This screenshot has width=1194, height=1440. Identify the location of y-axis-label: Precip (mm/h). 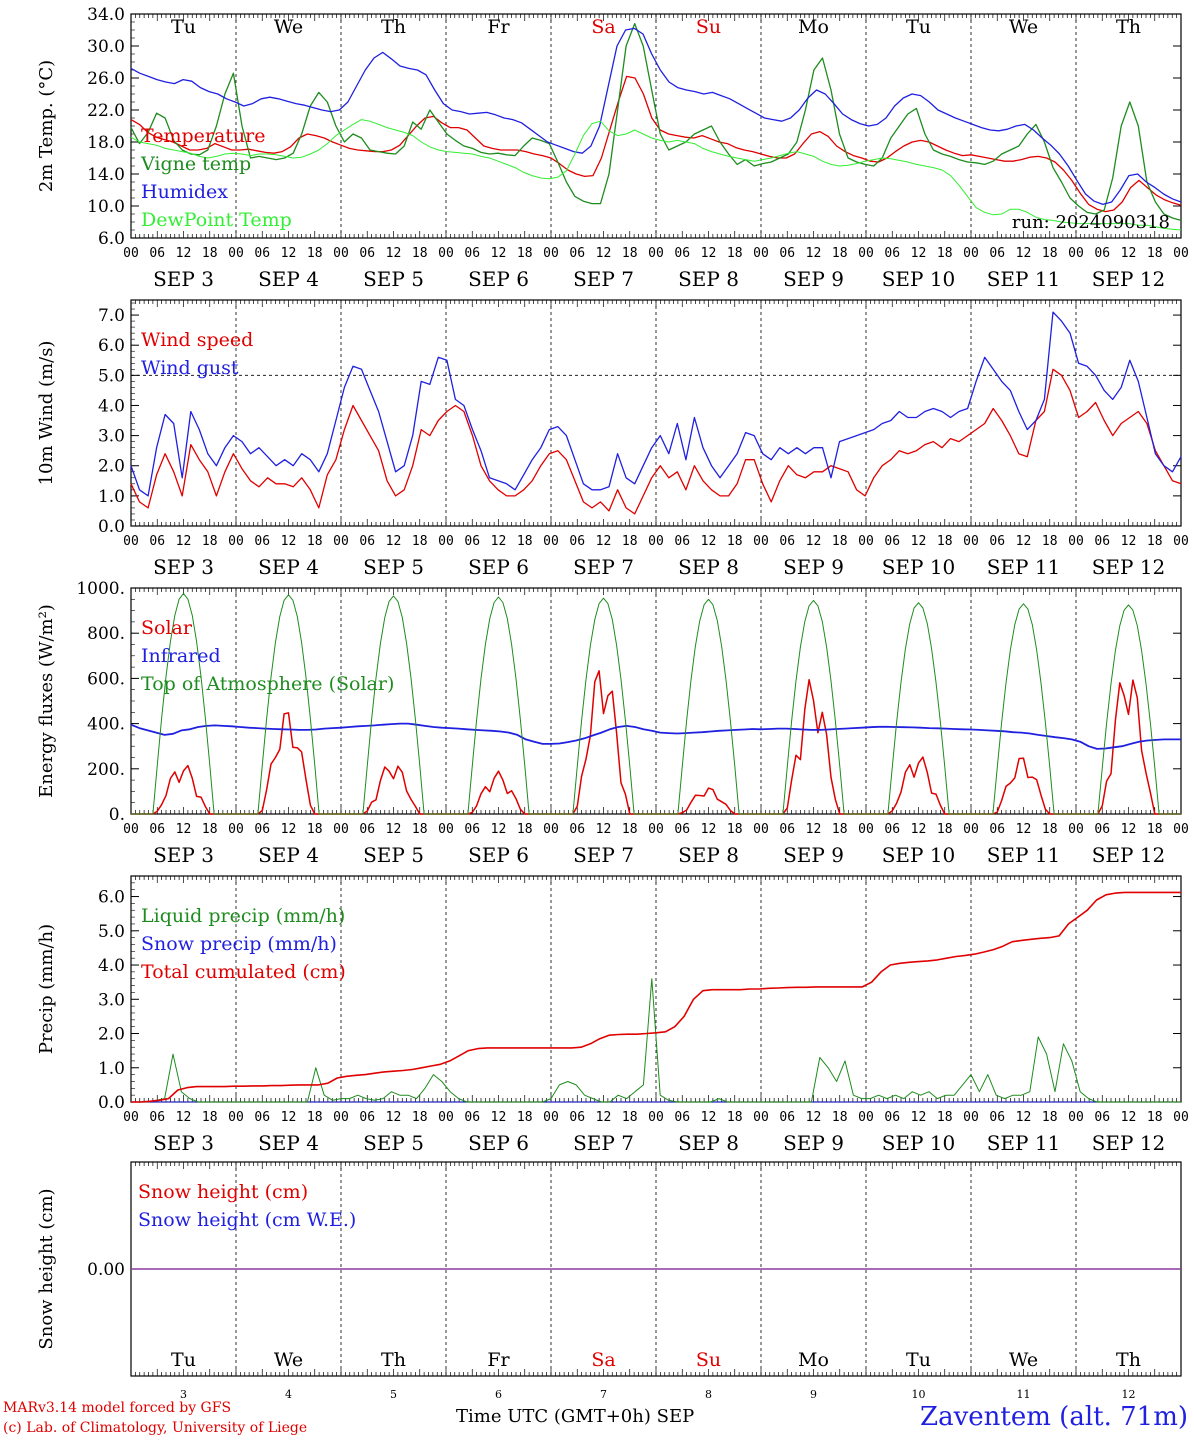
(46, 989).